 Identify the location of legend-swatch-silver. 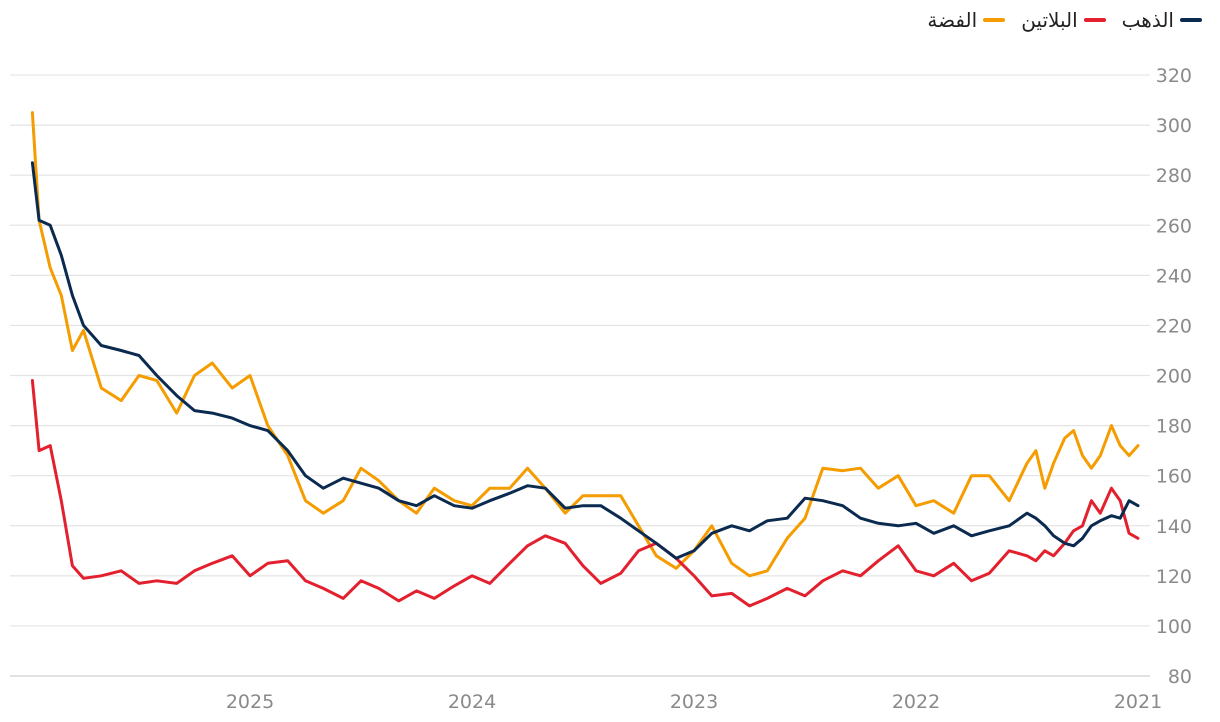
(994, 20).